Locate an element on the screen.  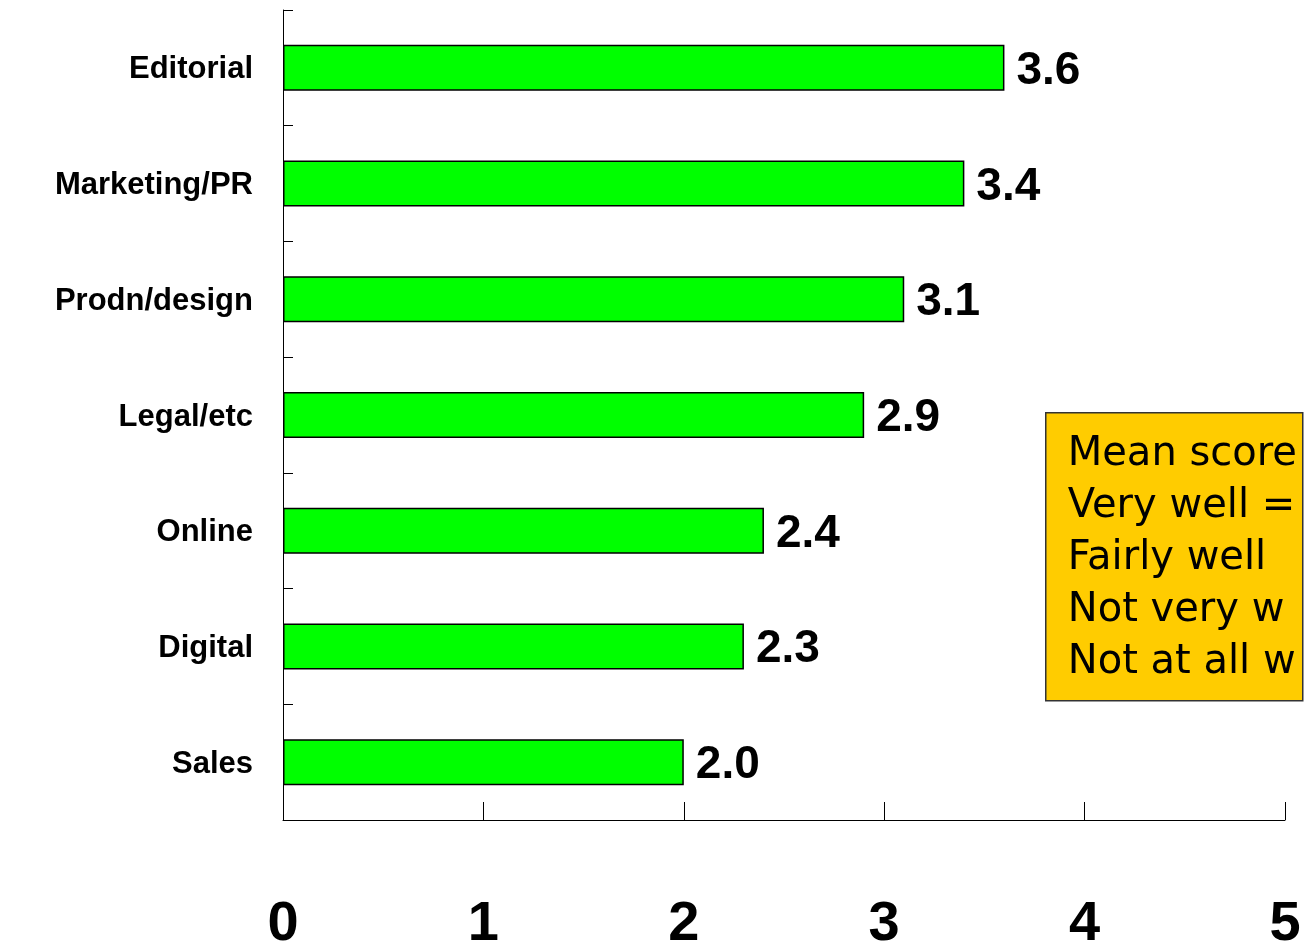
annotation: Very well = is located at coordinates (1181, 502).